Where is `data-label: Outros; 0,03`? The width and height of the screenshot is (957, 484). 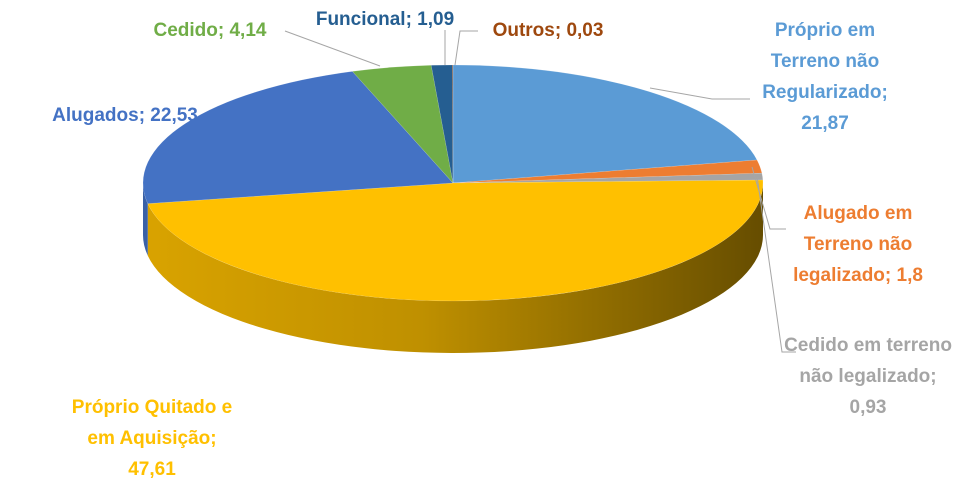
data-label: Outros; 0,03 is located at coordinates (548, 30).